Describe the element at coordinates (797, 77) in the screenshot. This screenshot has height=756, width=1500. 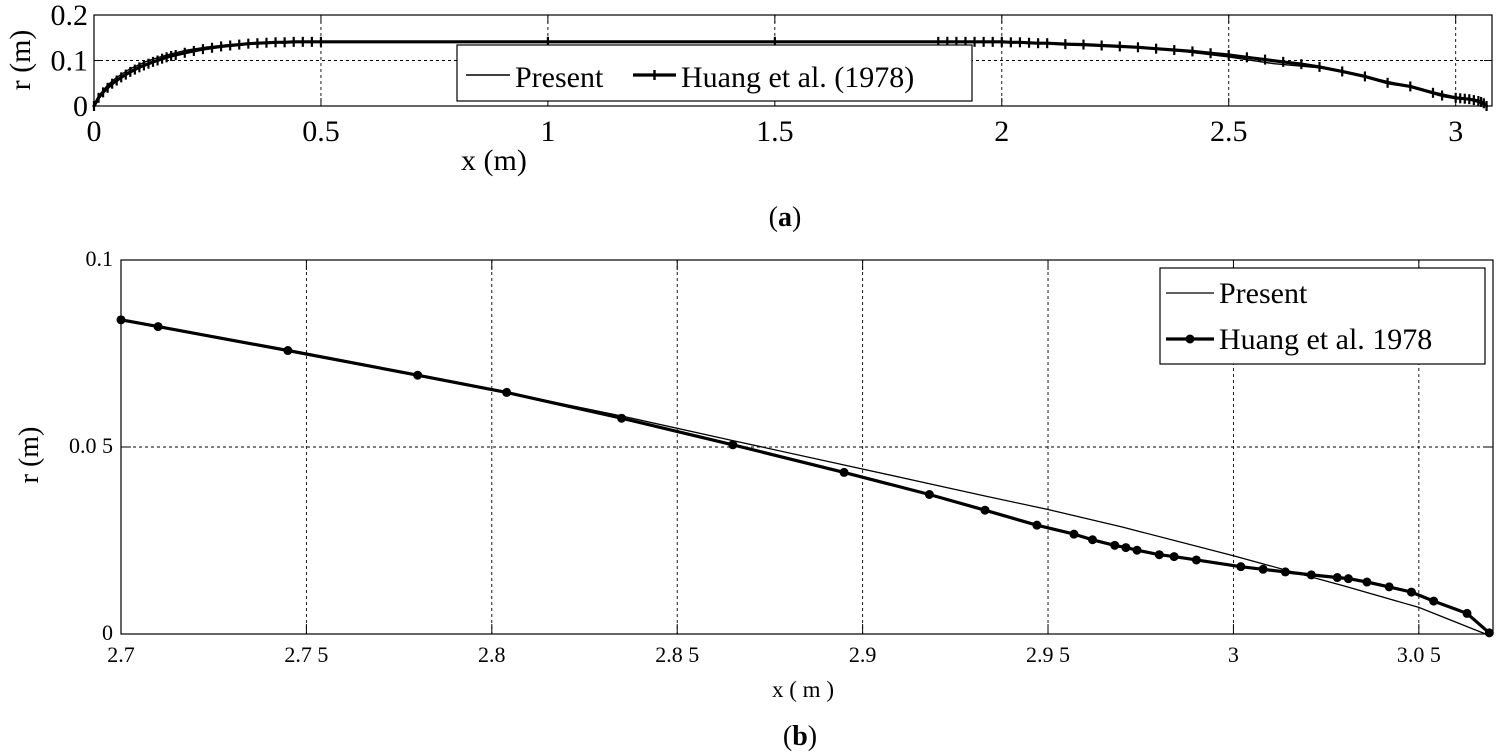
I see `panel-a-legend-huang-label: Huang et al. (1978)` at that location.